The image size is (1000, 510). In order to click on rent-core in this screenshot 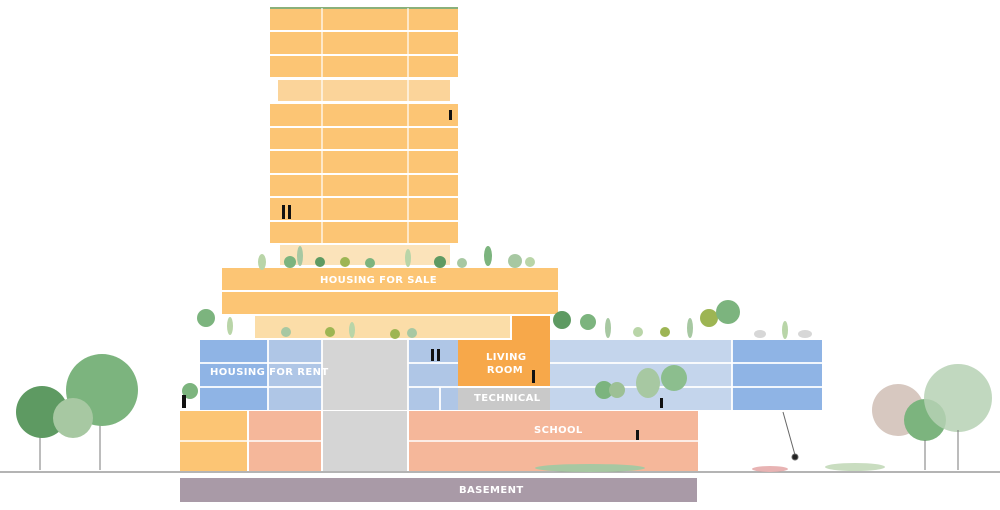, I will do `click(365, 375)`.